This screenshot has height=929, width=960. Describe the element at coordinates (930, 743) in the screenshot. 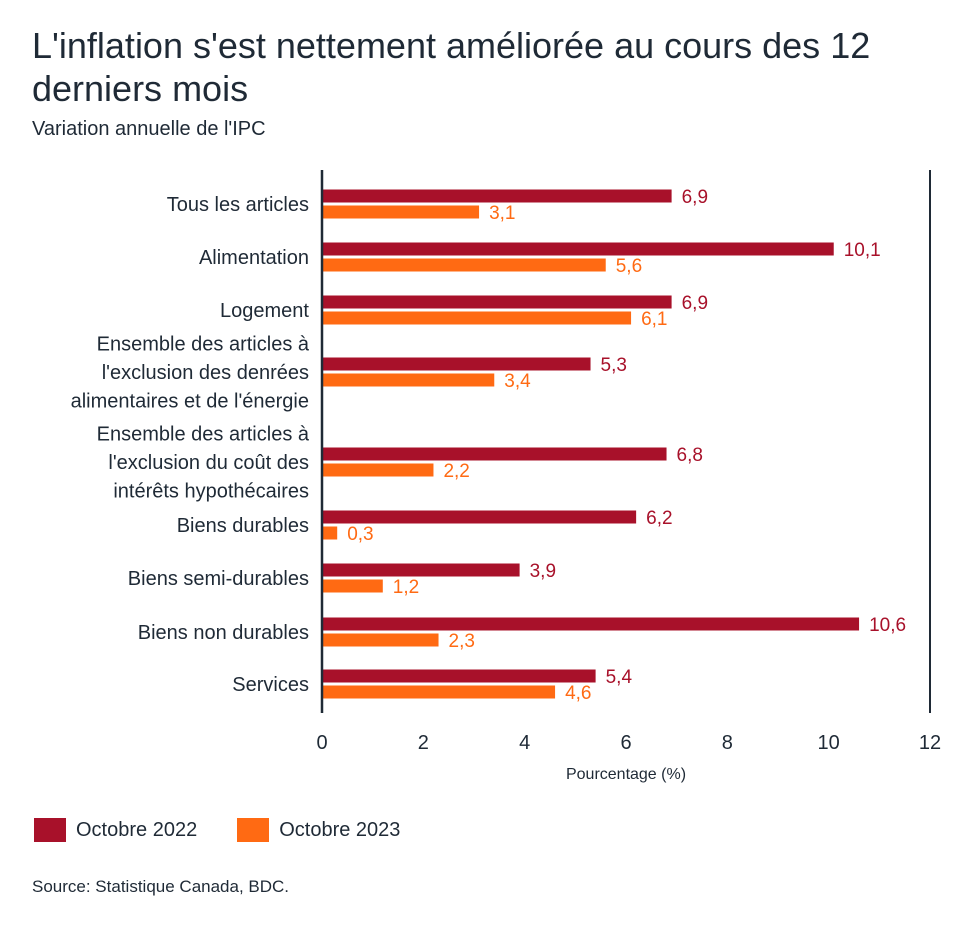

I see `x-tick-label-7: 12` at that location.